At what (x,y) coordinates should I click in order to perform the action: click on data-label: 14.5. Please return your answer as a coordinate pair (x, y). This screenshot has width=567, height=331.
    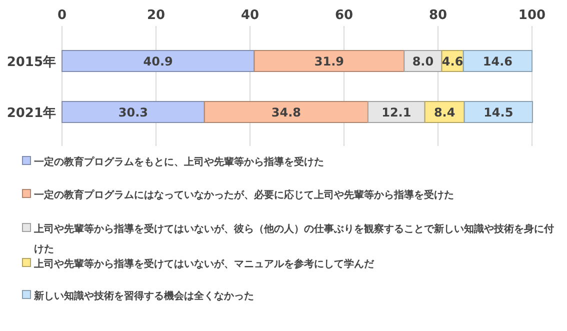
    Looking at the image, I should click on (499, 113).